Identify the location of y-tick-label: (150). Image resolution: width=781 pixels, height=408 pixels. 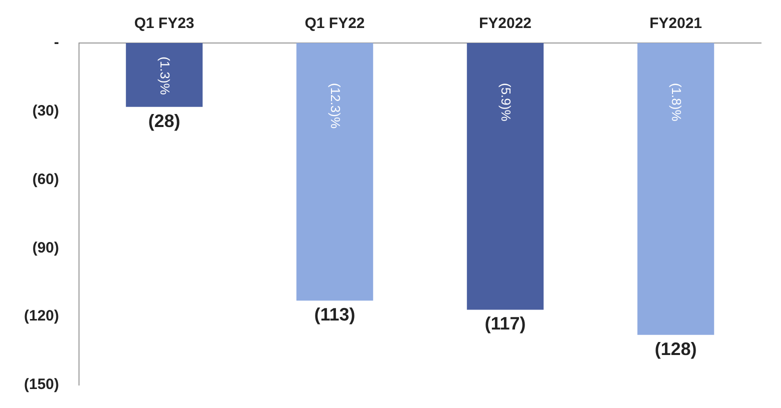
(42, 385).